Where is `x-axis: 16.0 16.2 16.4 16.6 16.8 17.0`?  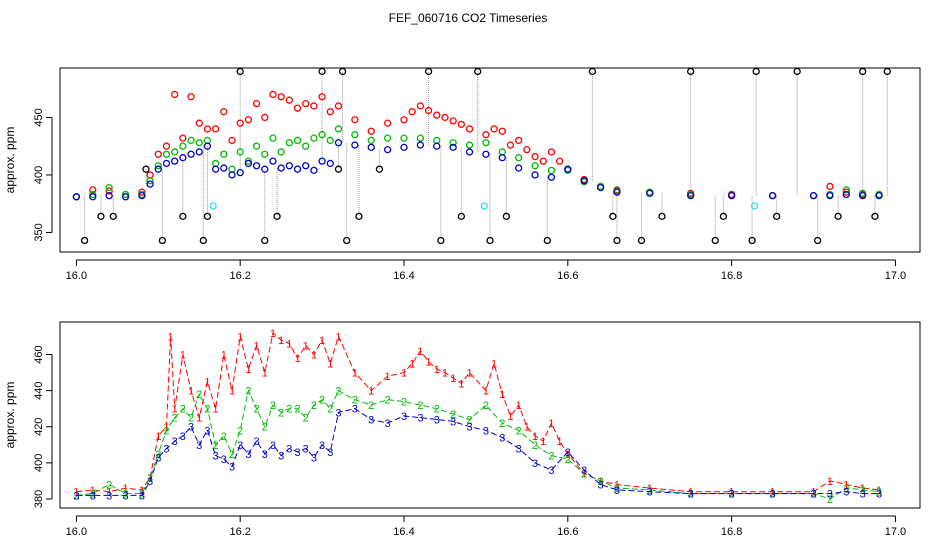
x-axis: 16.0 16.2 16.4 16.6 16.8 17.0 is located at coordinates (486, 526).